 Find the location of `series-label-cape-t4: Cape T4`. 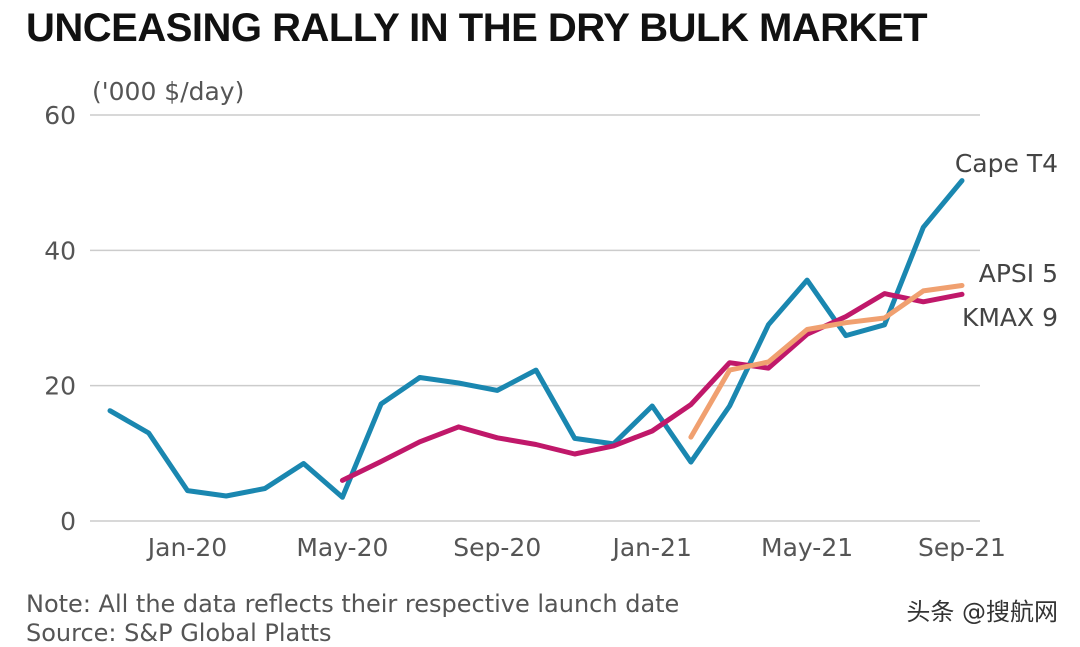

series-label-cape-t4: Cape T4 is located at coordinates (1006, 163).